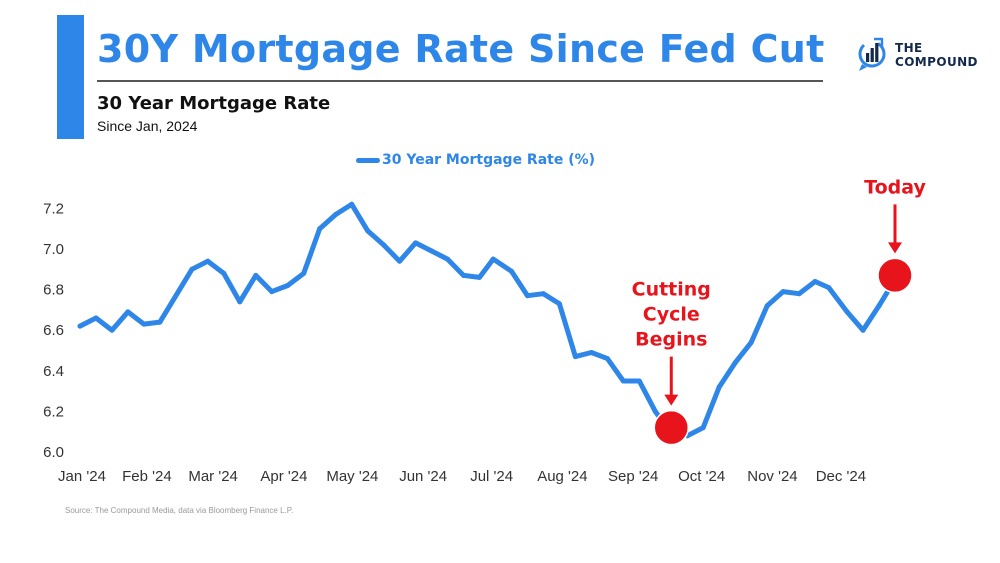  Describe the element at coordinates (491, 476) in the screenshot. I see `x-tick-label-6: Jul '24` at that location.